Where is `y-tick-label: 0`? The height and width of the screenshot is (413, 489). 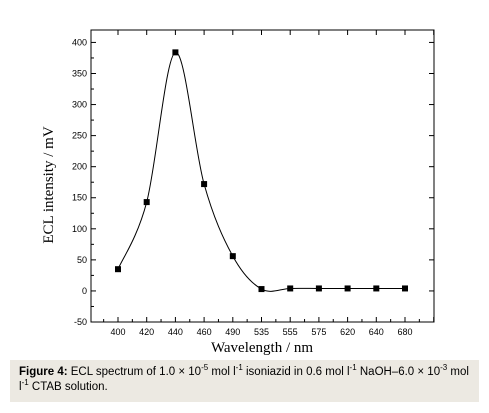
y-tick-label: 0 is located at coordinates (84, 291).